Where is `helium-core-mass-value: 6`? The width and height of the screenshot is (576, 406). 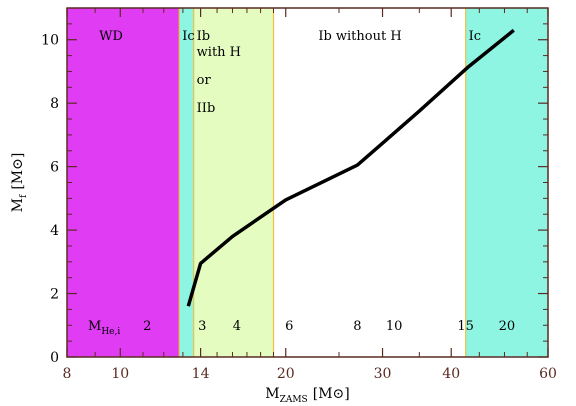 helium-core-mass-value: 6 is located at coordinates (289, 326).